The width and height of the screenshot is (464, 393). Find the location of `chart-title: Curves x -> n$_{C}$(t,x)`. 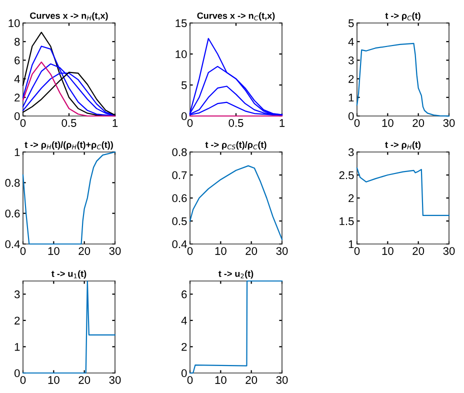

chart-title: Curves x -> n$_{C}$(t,x) is located at coordinates (236, 16).